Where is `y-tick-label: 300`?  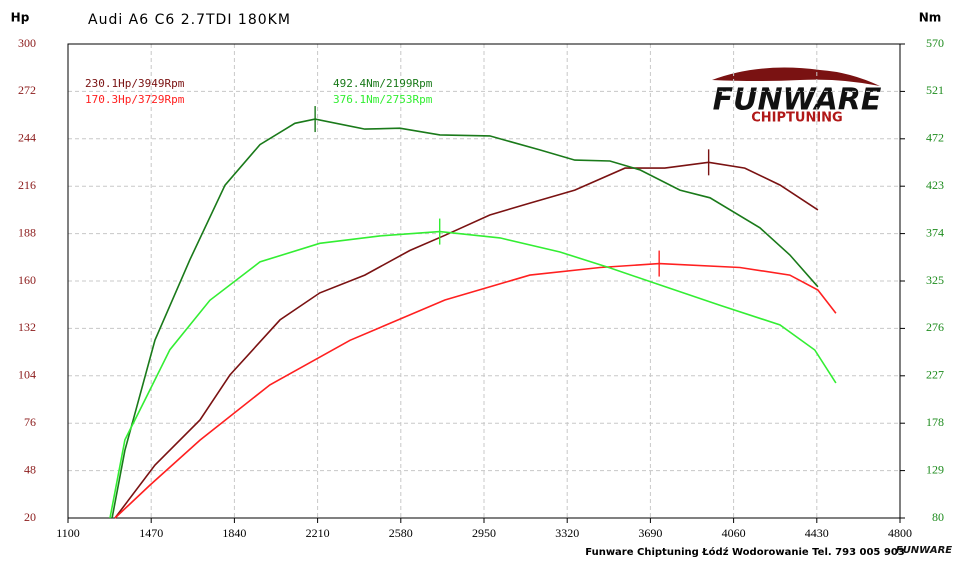 y-tick-label: 300 is located at coordinates (27, 43).